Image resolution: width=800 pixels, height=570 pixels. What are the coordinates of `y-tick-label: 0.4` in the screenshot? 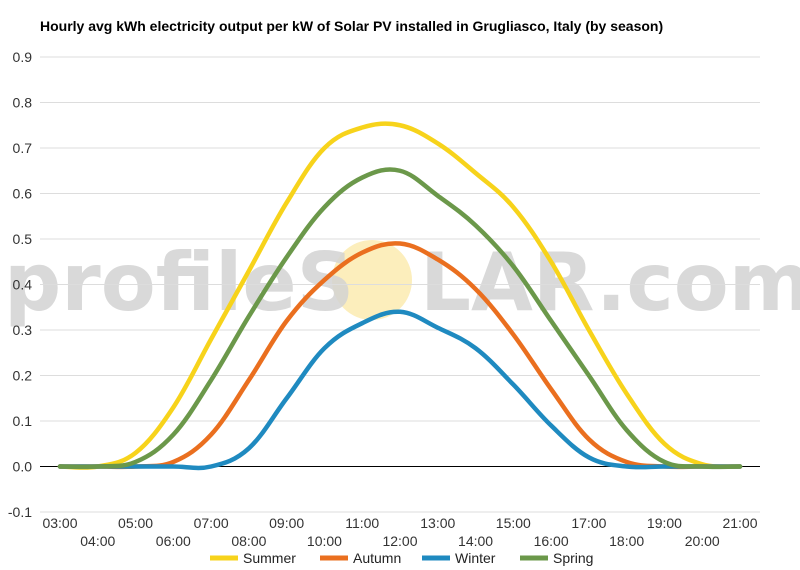 It's located at (23, 285).